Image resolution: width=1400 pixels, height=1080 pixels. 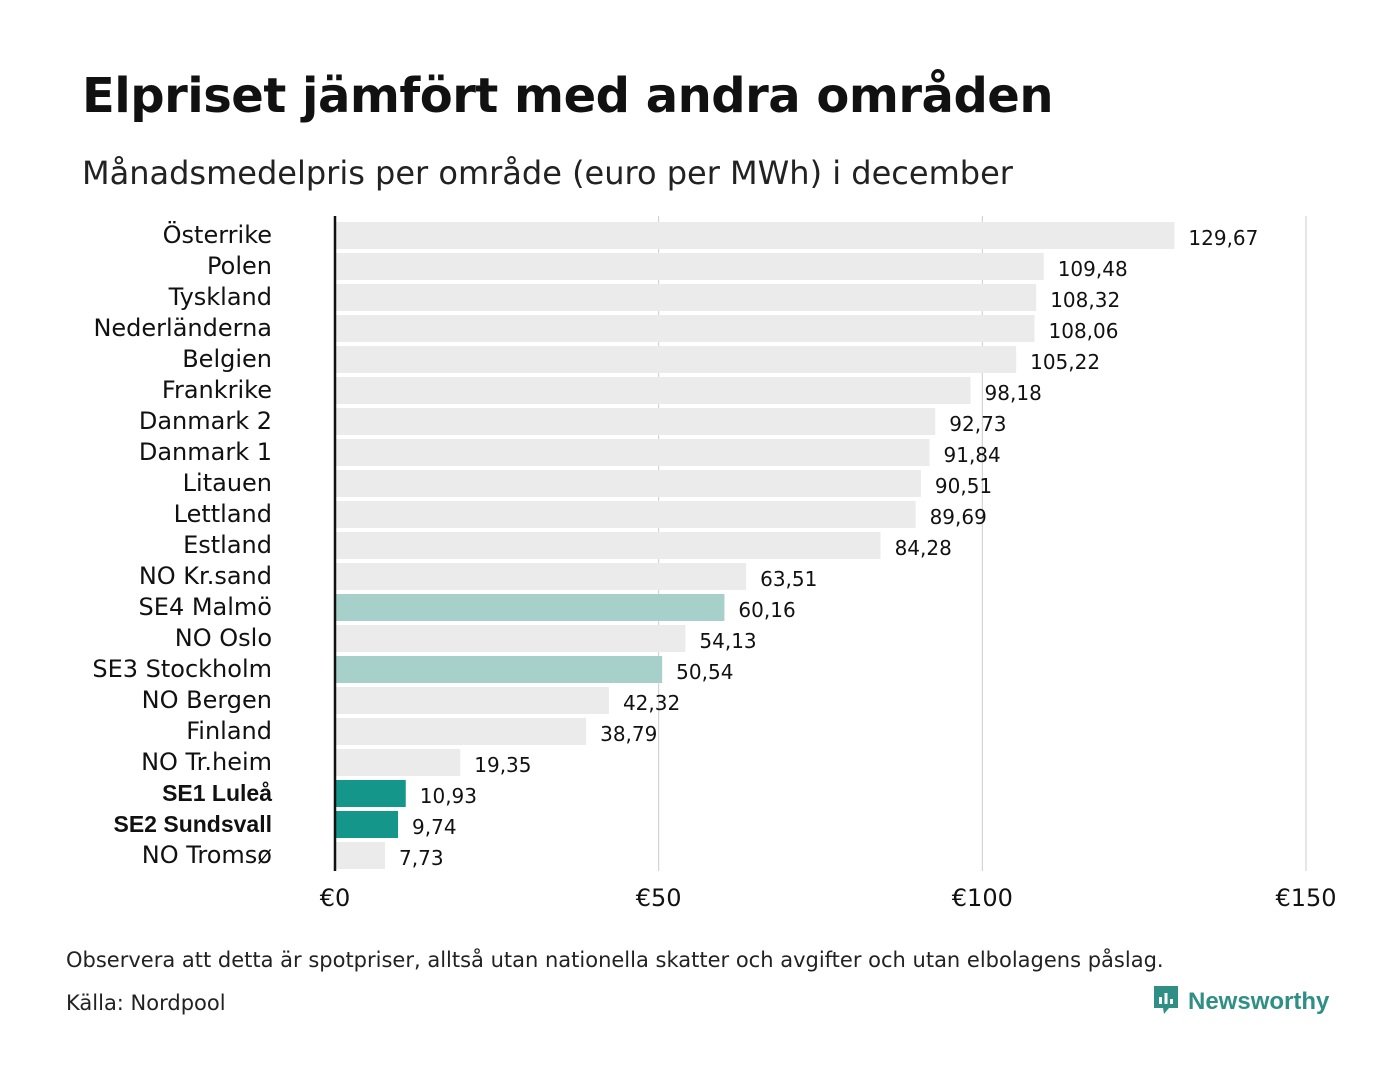 I want to click on category-label: Nederländerna, so click(x=182, y=328).